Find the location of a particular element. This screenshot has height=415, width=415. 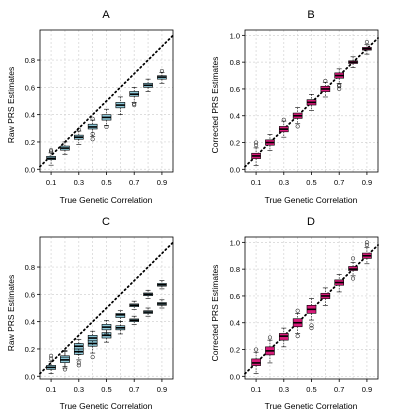

panel-c-xlabel: True Genetic Correlation is located at coordinates (106, 406).